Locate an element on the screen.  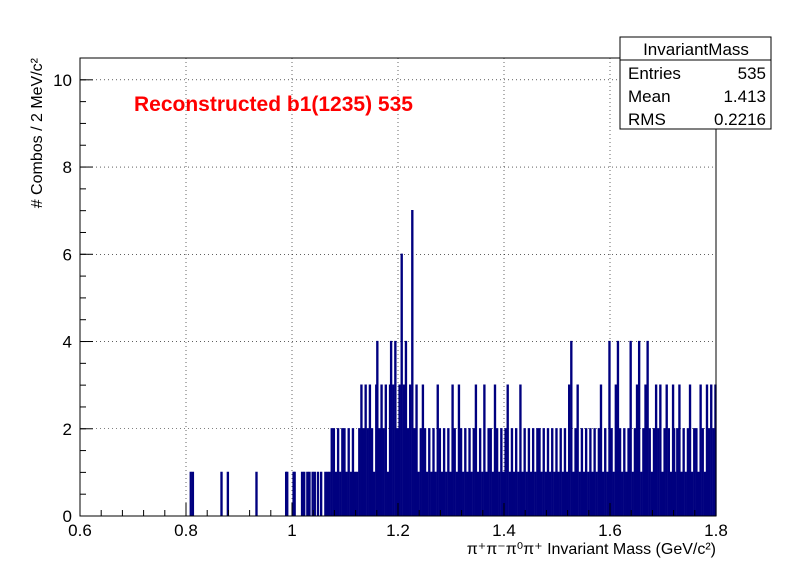
stats-label-rms: RMS is located at coordinates (647, 119).